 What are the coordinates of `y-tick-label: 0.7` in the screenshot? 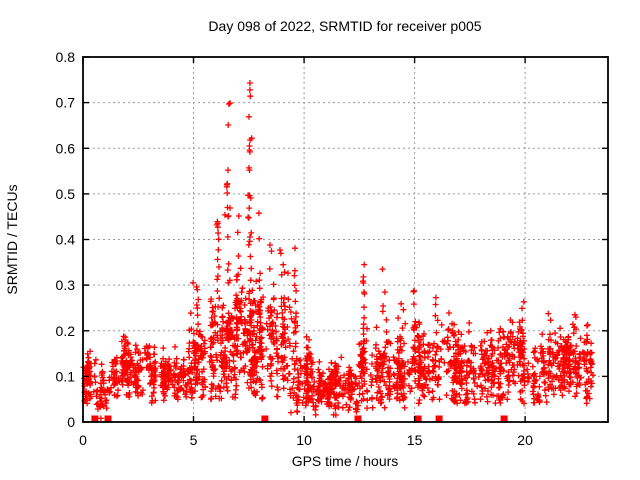 It's located at (66, 103).